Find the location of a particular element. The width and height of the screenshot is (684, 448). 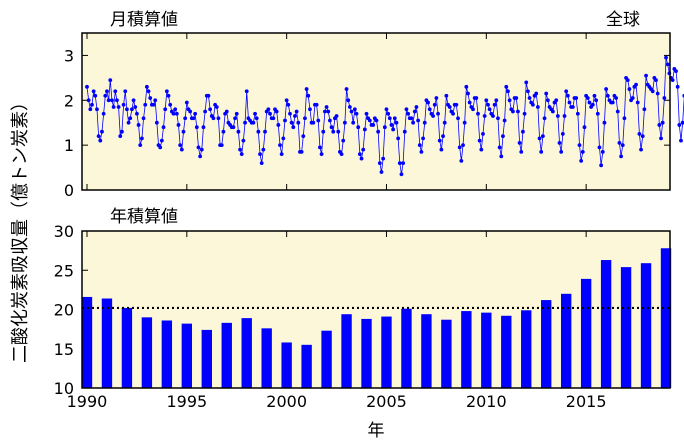

annual-bar-2015 is located at coordinates (586, 333).